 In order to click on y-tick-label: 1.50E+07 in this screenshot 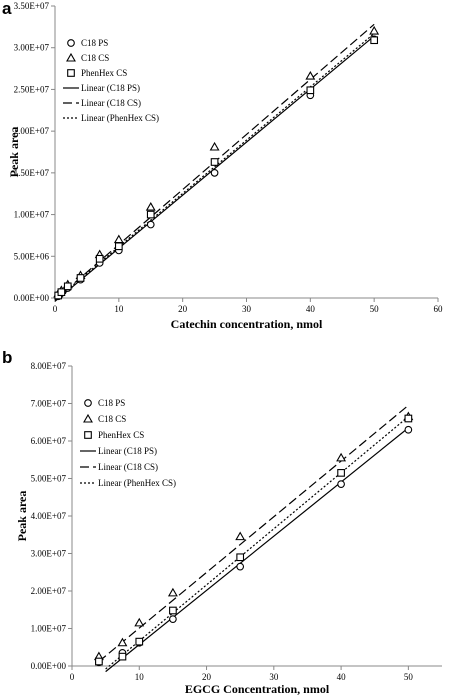, I will do `click(32, 173)`.